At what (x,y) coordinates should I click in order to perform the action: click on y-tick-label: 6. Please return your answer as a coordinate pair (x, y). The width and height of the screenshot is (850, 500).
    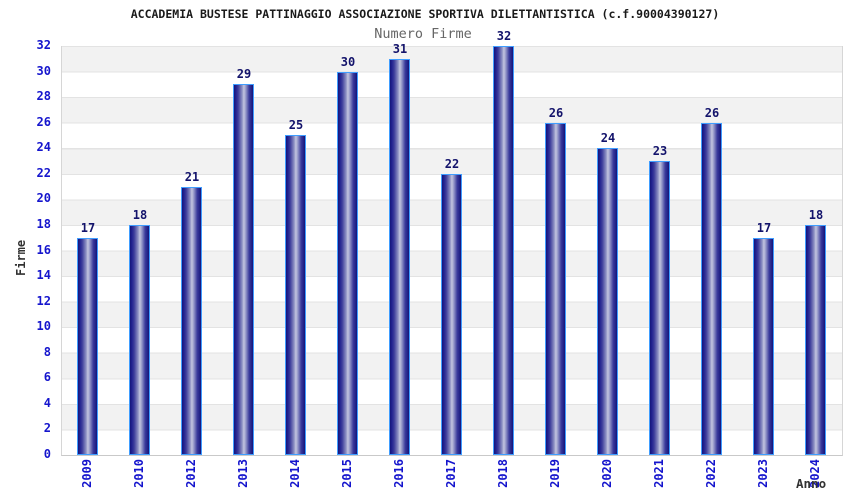
    Looking at the image, I should click on (47, 377).